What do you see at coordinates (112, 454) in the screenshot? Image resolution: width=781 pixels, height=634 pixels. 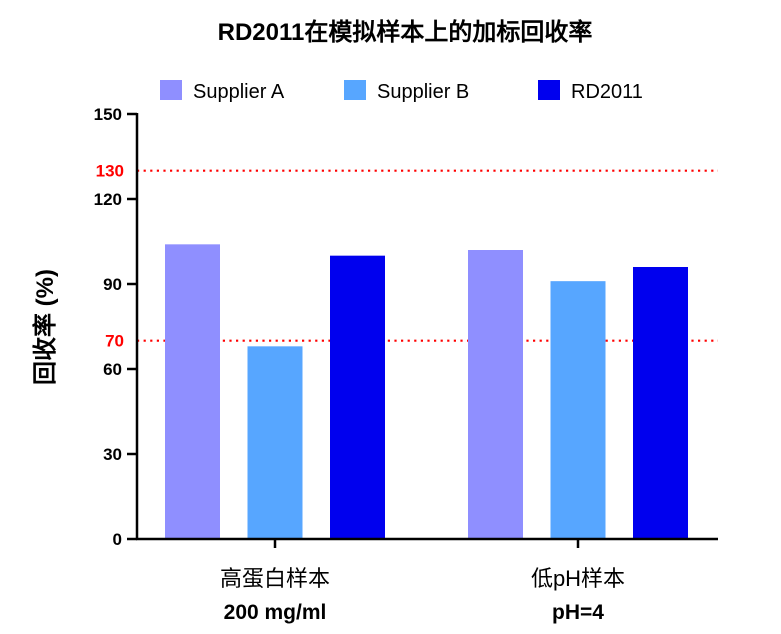 I see `y-tick-label-30: 30` at bounding box center [112, 454].